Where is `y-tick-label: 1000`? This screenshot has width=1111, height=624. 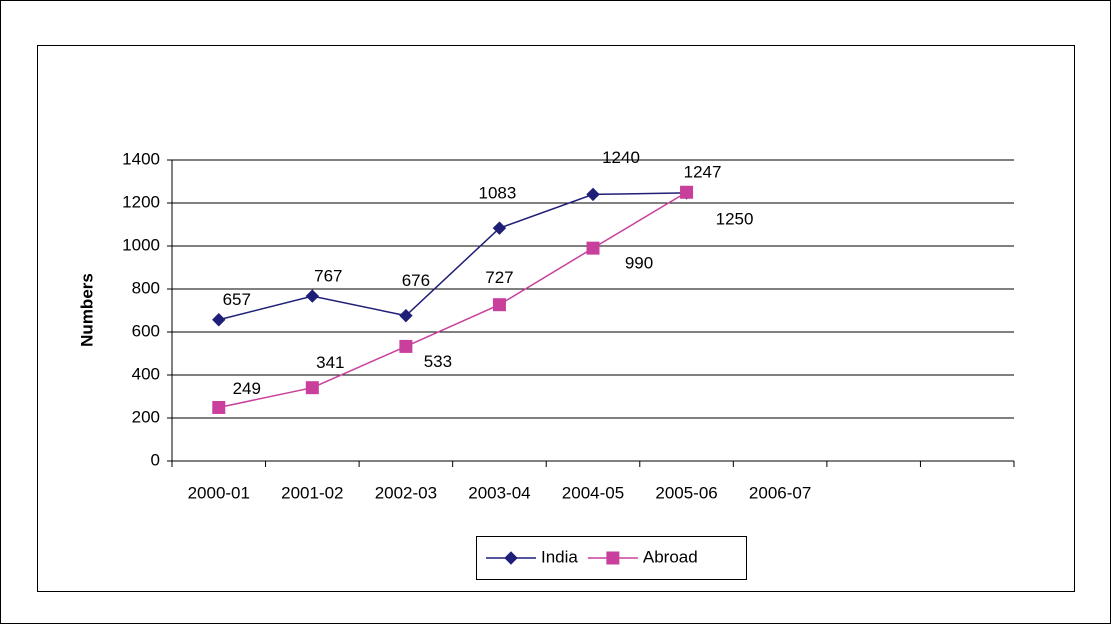
y-tick-label: 1000 is located at coordinates (141, 244).